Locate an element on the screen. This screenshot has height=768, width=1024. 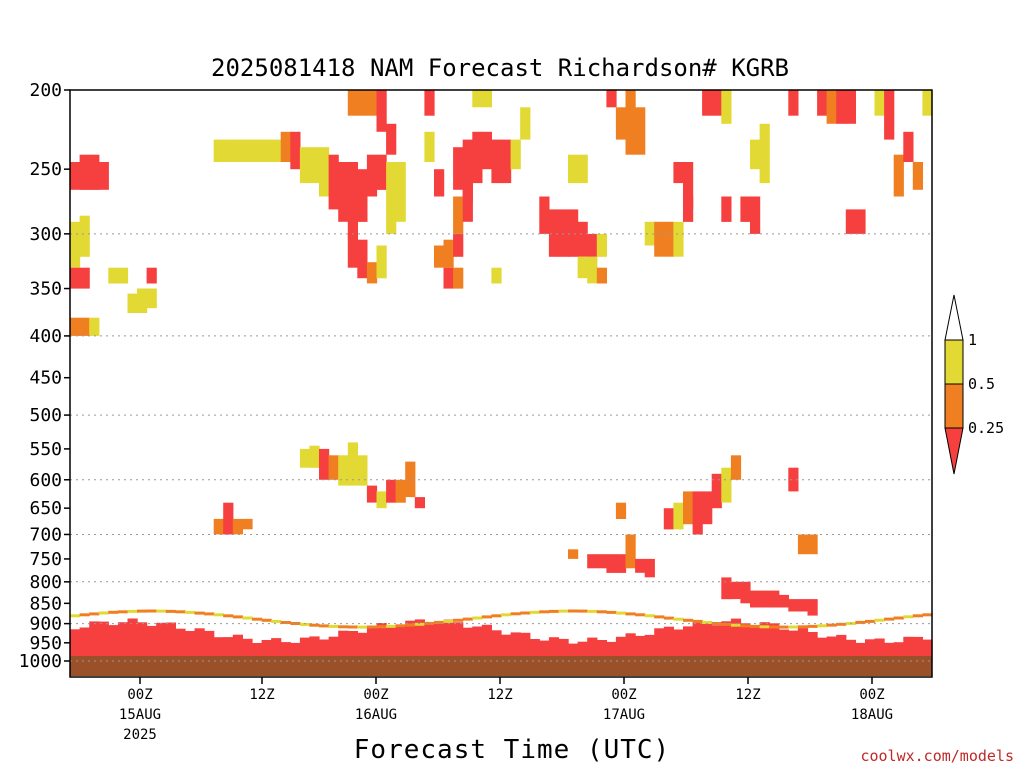
y-tick-label: 600 is located at coordinates (45, 480).